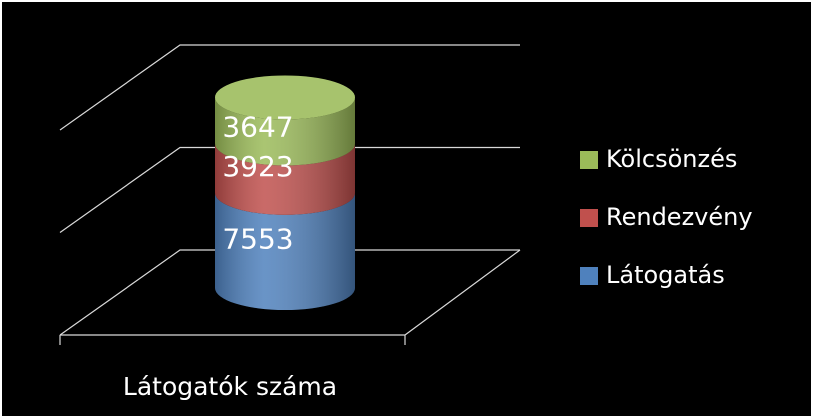 This screenshot has width=813, height=418. What do you see at coordinates (665, 275) in the screenshot?
I see `legend-label: Látogatás` at bounding box center [665, 275].